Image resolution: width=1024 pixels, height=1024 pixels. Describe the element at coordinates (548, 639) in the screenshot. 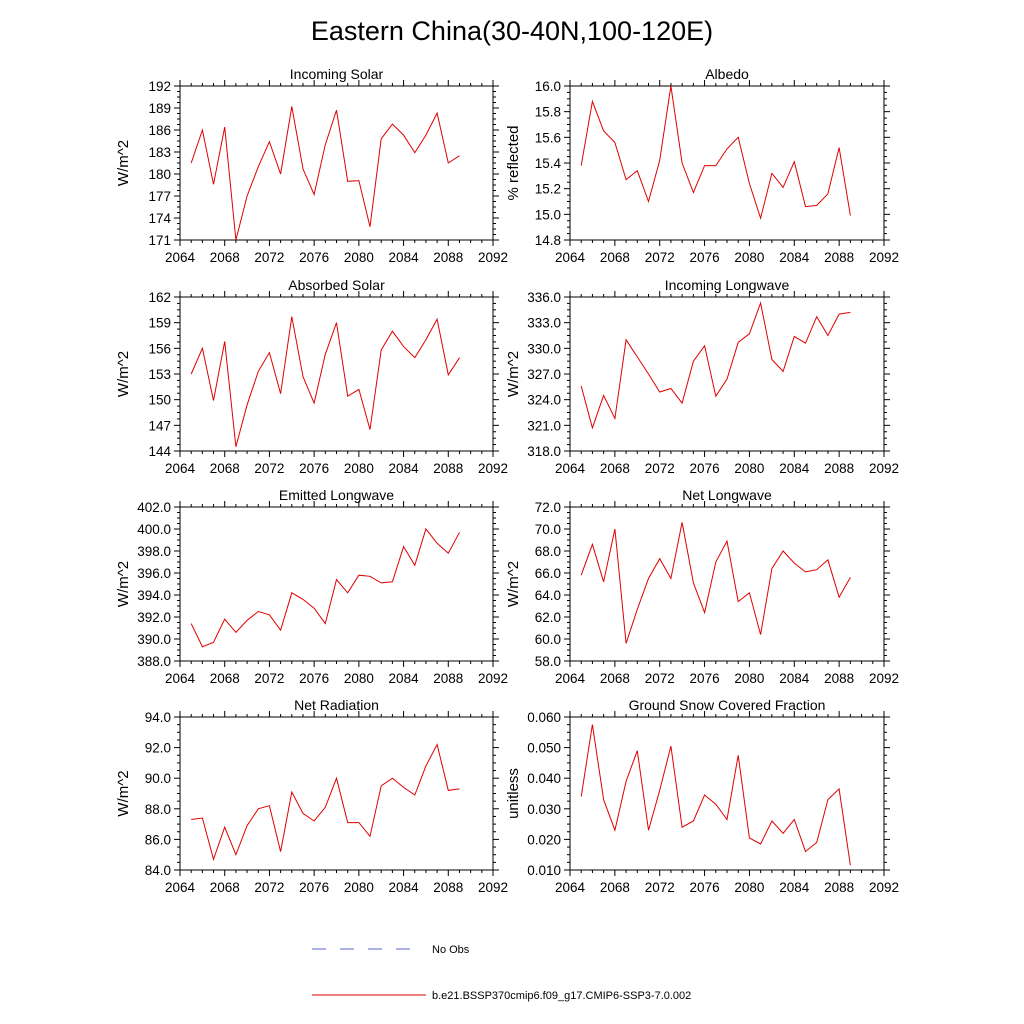

I see `y-tick-label: 60.0` at that location.